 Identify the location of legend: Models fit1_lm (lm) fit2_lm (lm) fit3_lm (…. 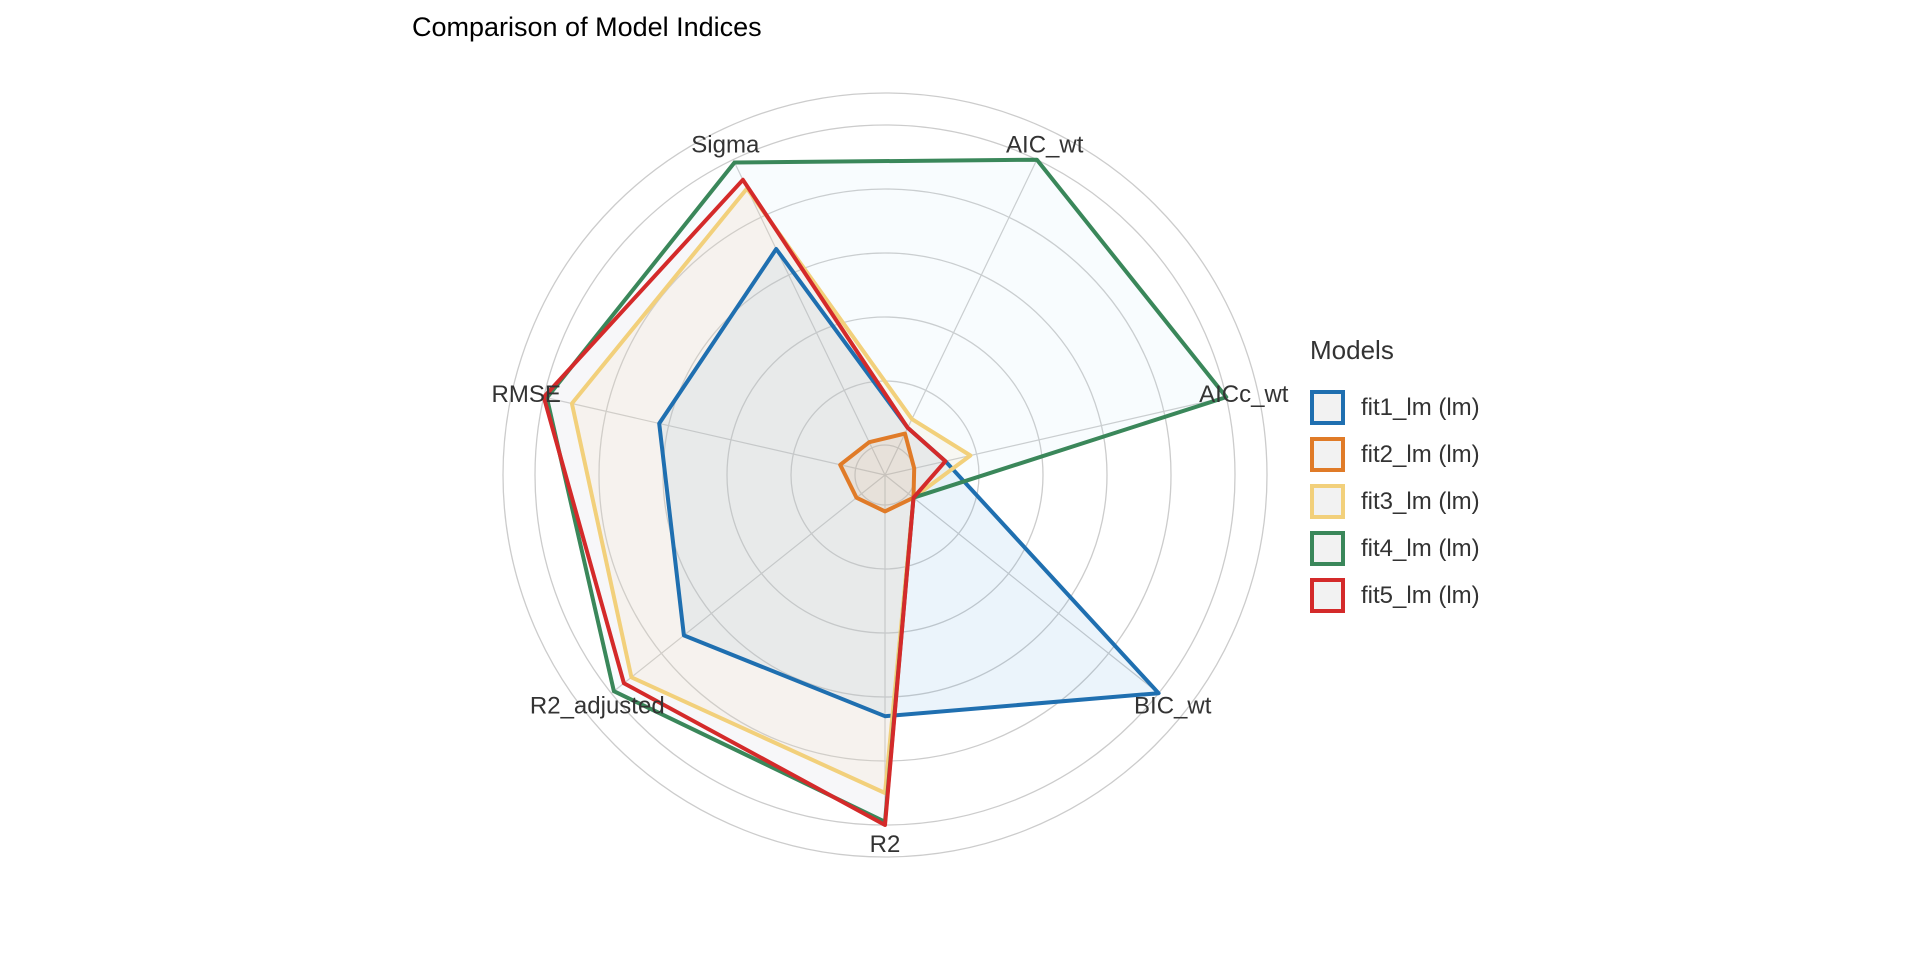
(1395, 477).